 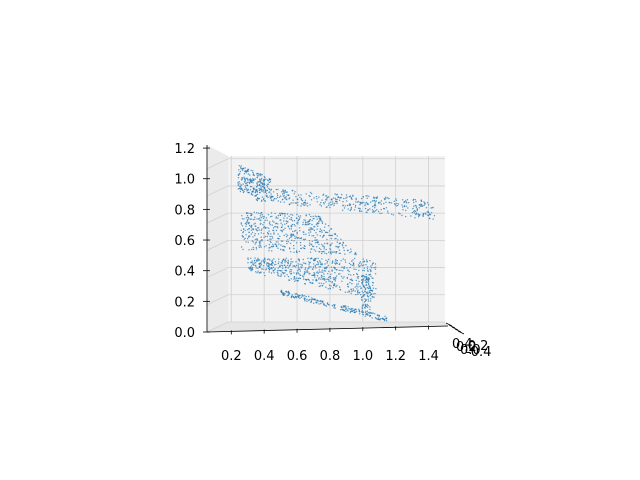 I want to click on x-tick-label: 1.4, so click(x=428, y=356).